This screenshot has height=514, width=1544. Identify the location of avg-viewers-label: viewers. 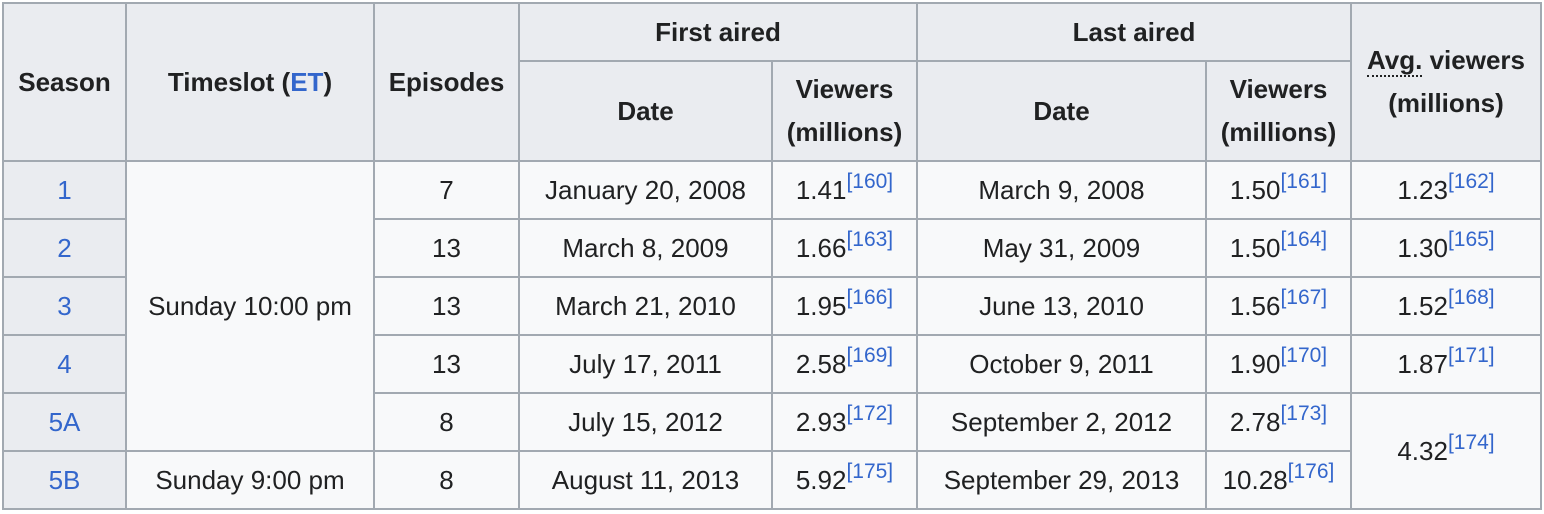
(1474, 60).